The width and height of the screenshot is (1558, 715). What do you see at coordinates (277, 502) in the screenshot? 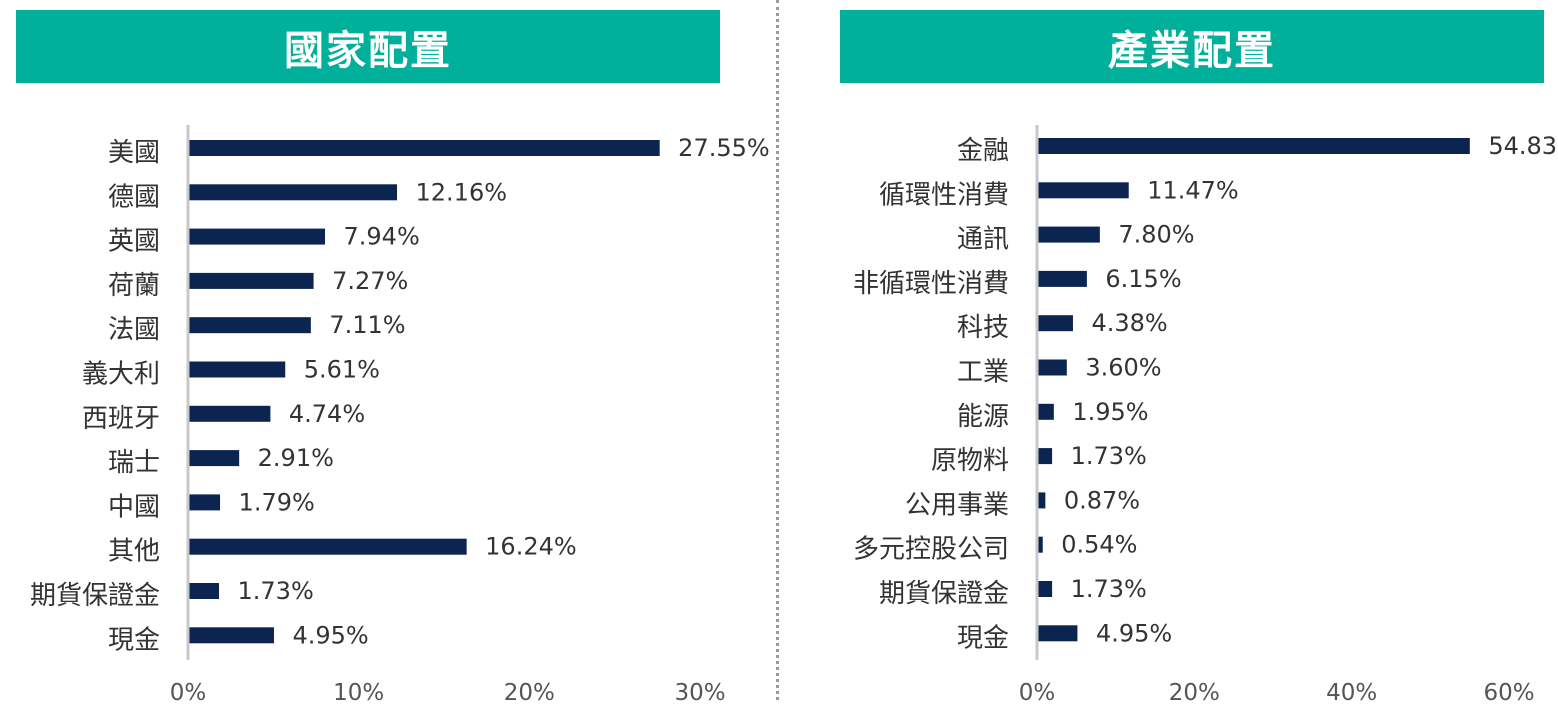
I see `country-value-label: 1.79%` at bounding box center [277, 502].